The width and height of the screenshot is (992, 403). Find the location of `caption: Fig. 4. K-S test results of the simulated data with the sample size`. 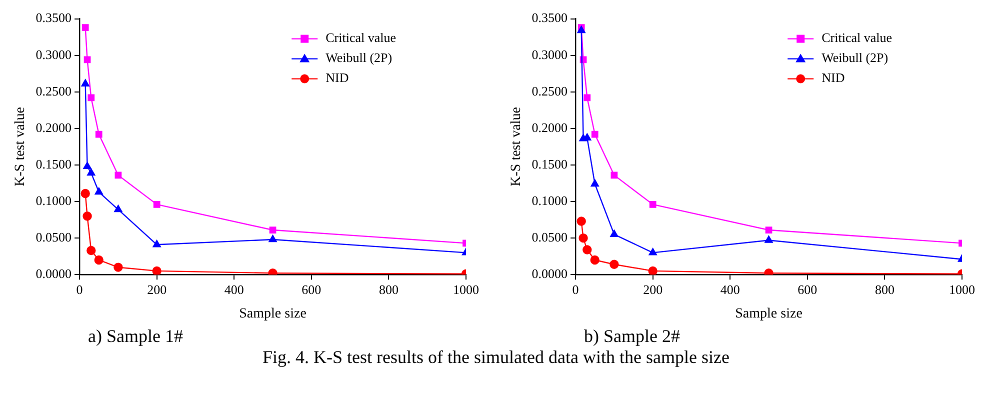

caption: Fig. 4. K-S test results of the simulated data with the sample size is located at coordinates (496, 357).